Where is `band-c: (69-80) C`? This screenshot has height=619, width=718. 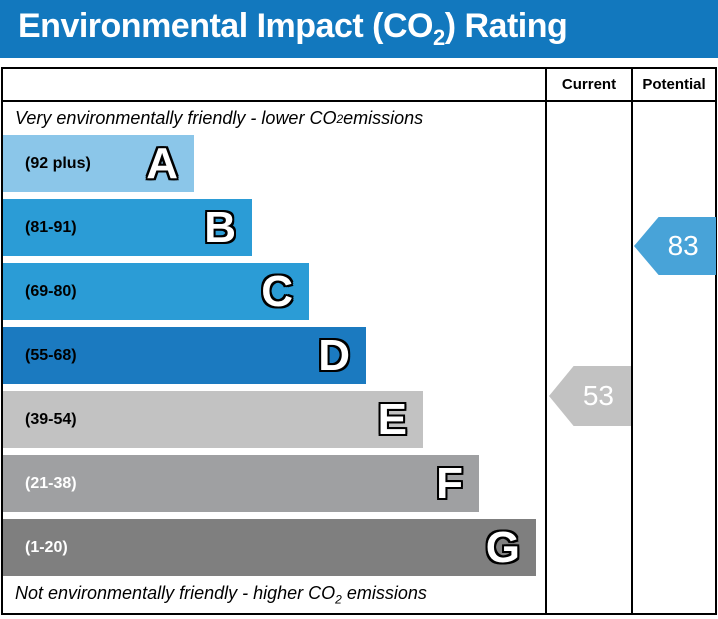 band-c: (69-80) C is located at coordinates (156, 291).